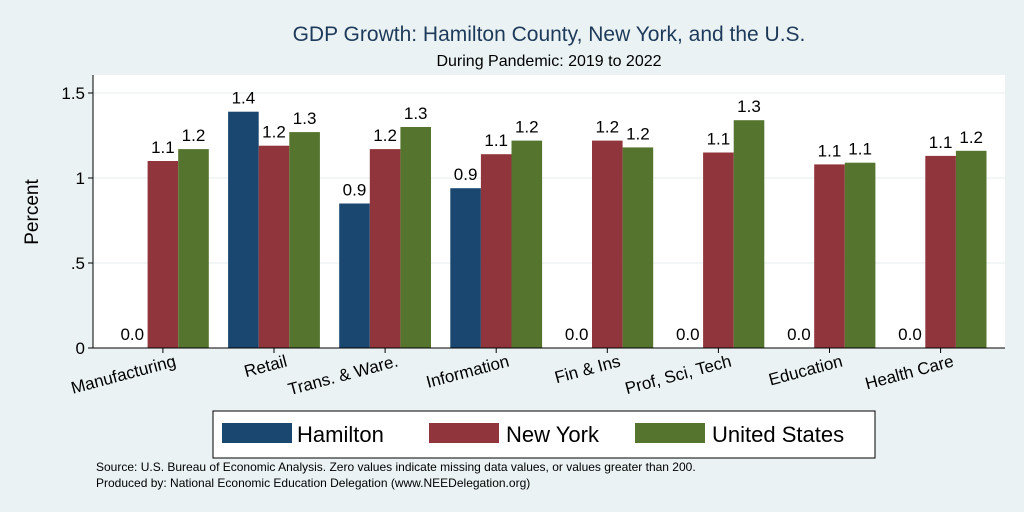 Image resolution: width=1024 pixels, height=512 pixels. What do you see at coordinates (194, 135) in the screenshot?
I see `value-label-2-0: 1.2` at bounding box center [194, 135].